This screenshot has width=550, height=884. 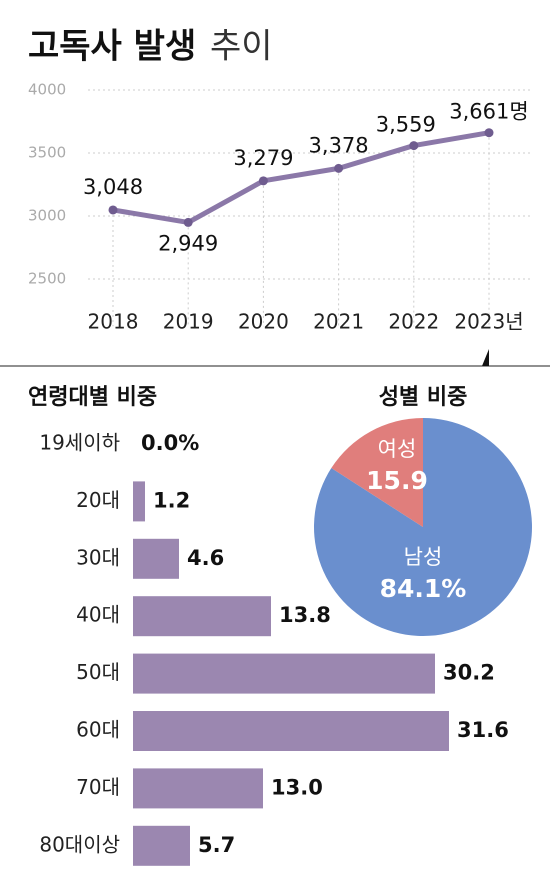 What do you see at coordinates (397, 480) in the screenshot?
I see `slice-value: 15.9` at bounding box center [397, 480].